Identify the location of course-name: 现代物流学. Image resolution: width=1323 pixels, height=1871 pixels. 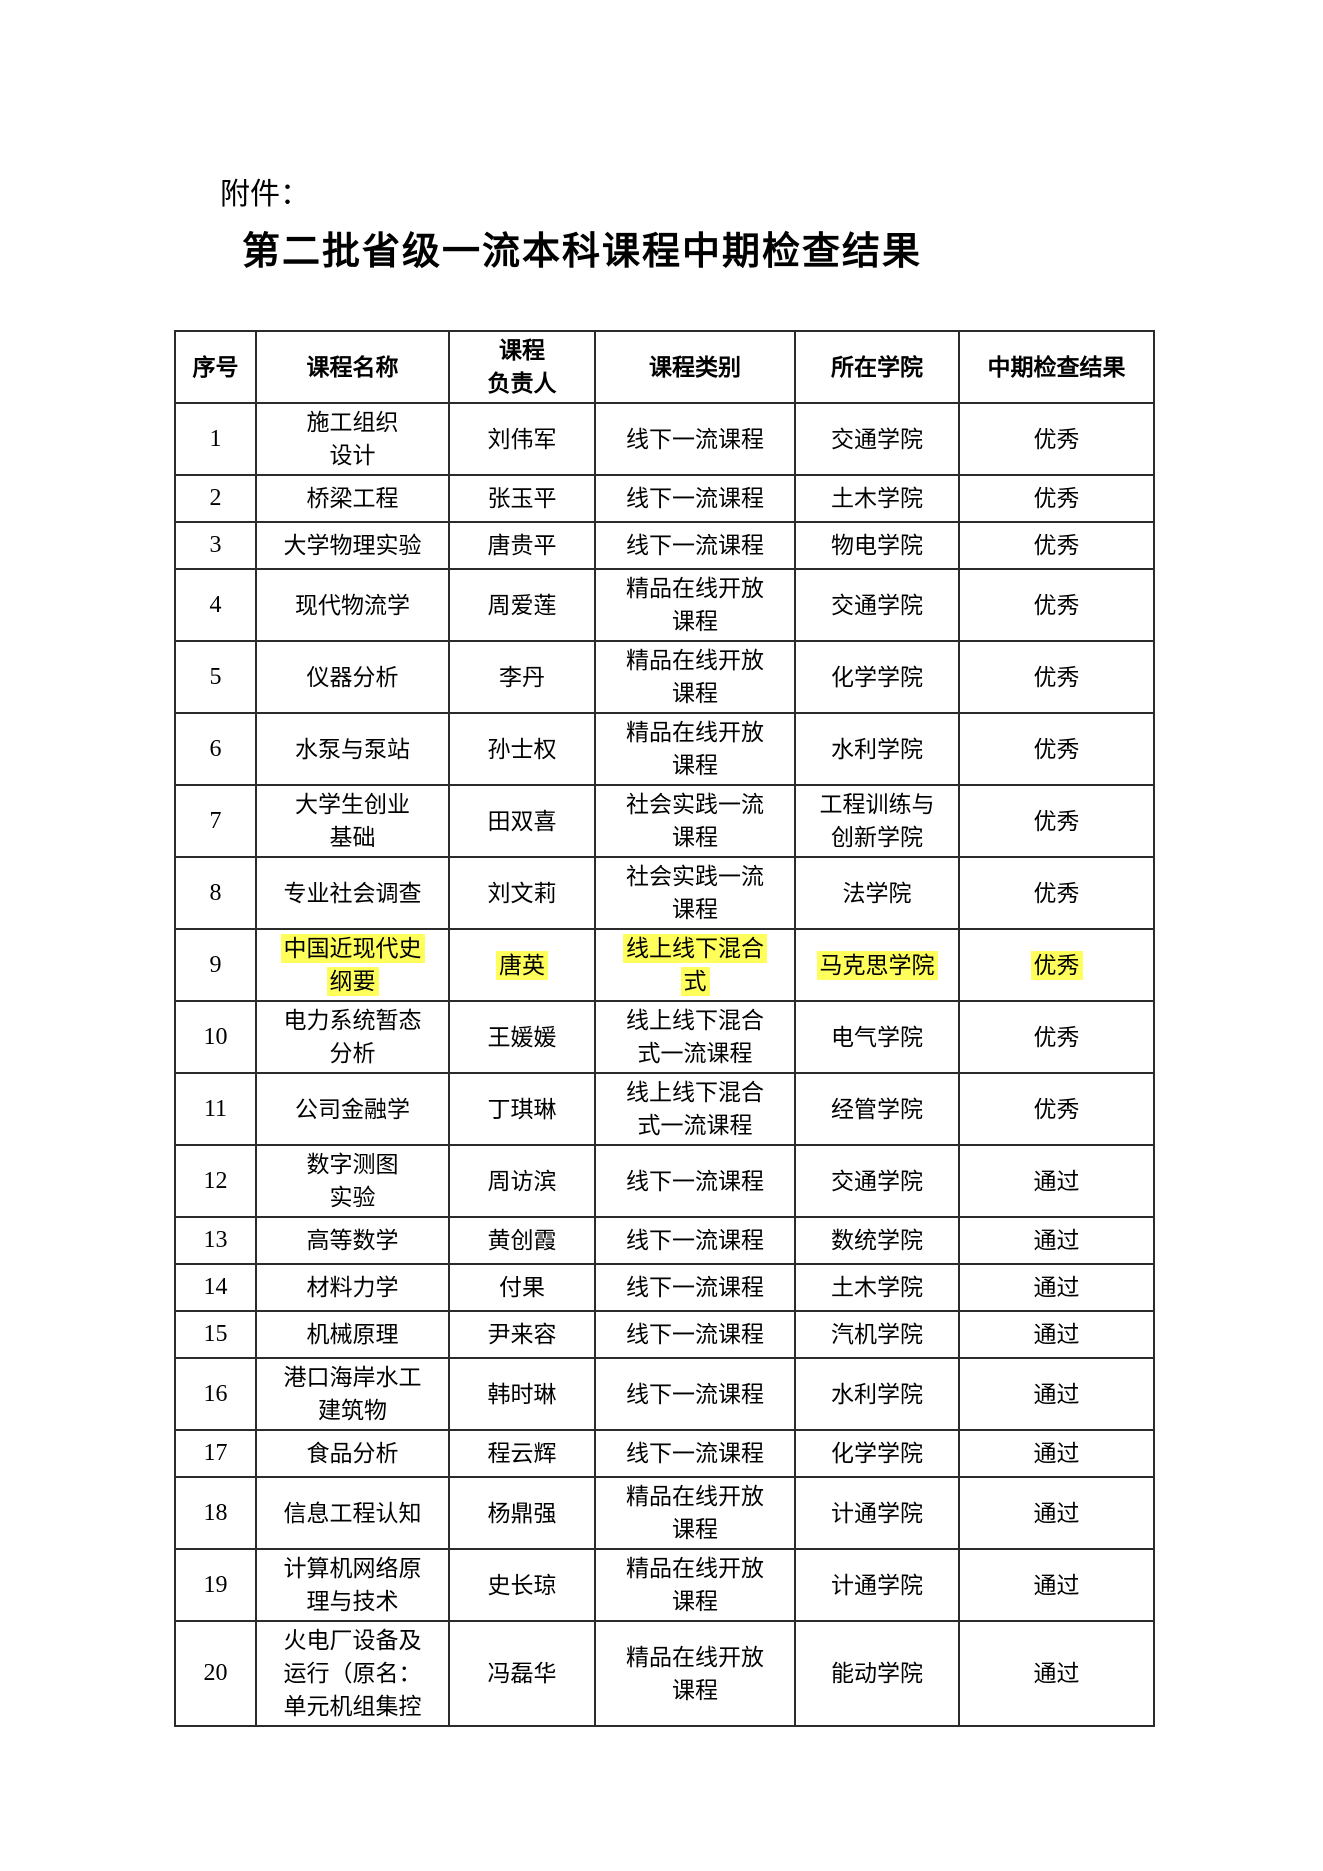
(352, 605).